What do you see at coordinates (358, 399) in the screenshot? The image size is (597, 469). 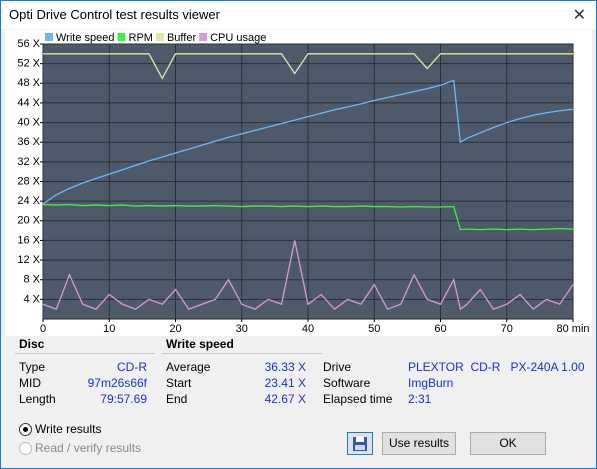 I see `field-label: Elapsed time` at bounding box center [358, 399].